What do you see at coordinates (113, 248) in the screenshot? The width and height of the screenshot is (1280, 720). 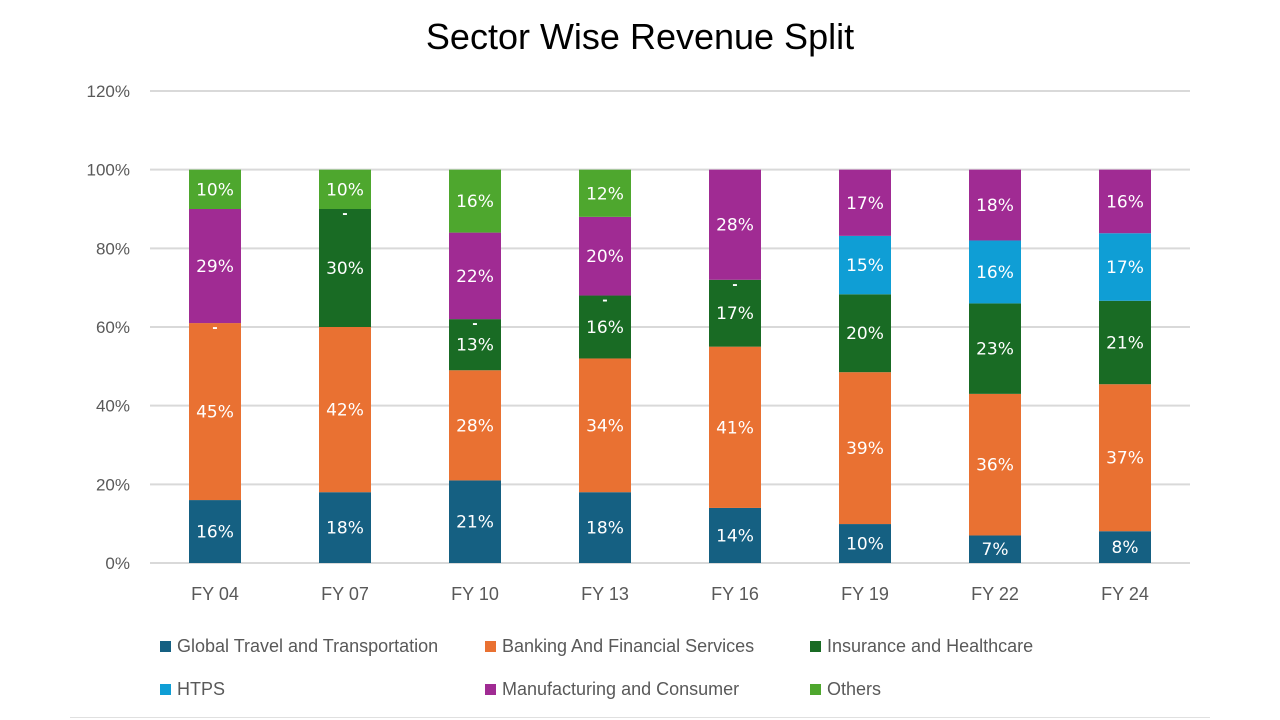 I see `y-tick-label: 80%` at bounding box center [113, 248].